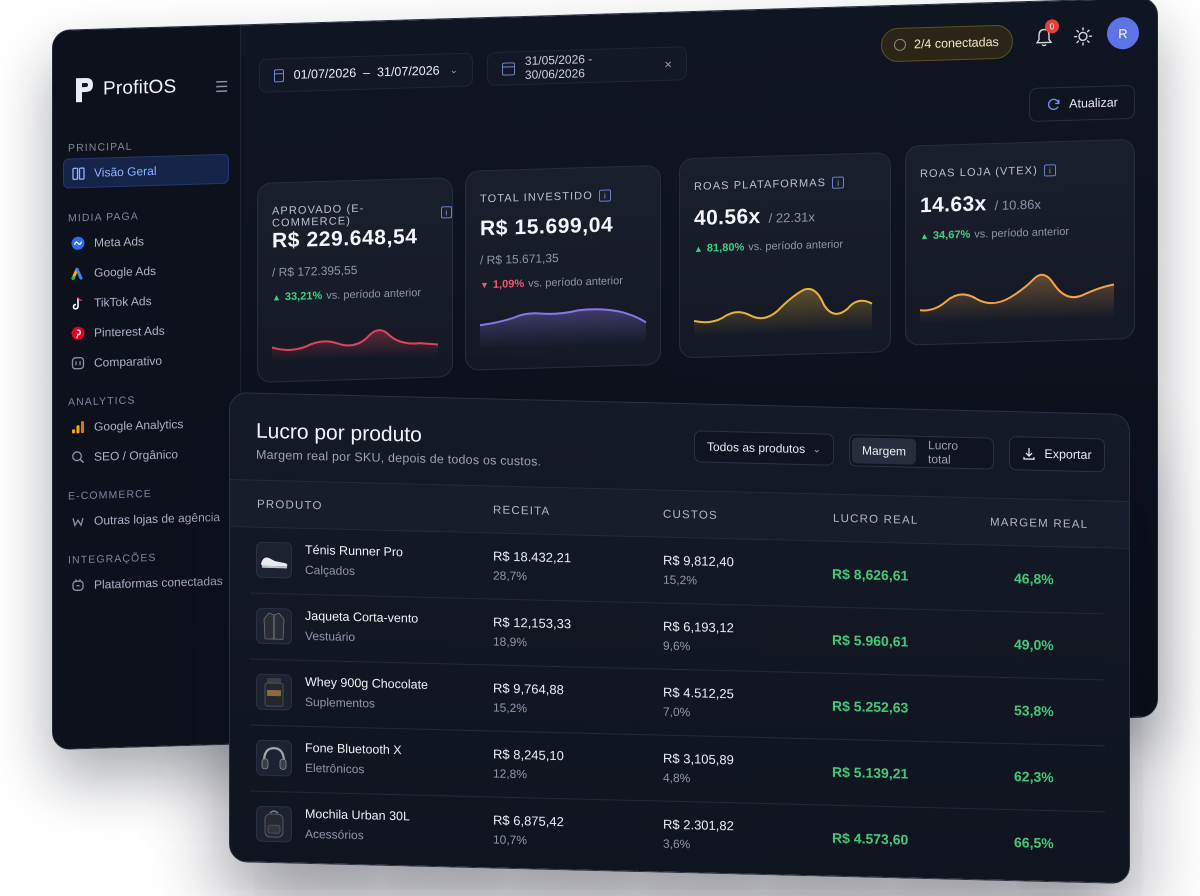  Describe the element at coordinates (510, 576) in the screenshot. I see `revenue-share: 28,7%` at that location.